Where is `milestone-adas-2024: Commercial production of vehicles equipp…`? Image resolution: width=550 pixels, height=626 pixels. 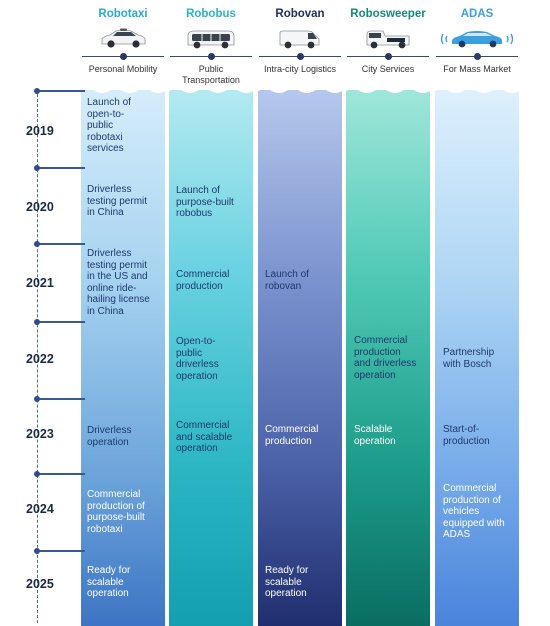
milestone-adas-2024: Commercial production of vehicles equipp… is located at coordinates (474, 511).